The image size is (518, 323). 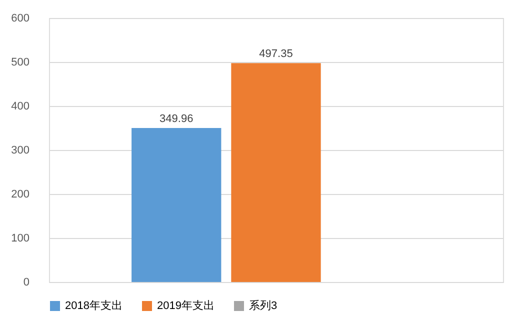 What do you see at coordinates (93, 305) in the screenshot?
I see `legend-label: 2018年支出` at bounding box center [93, 305].